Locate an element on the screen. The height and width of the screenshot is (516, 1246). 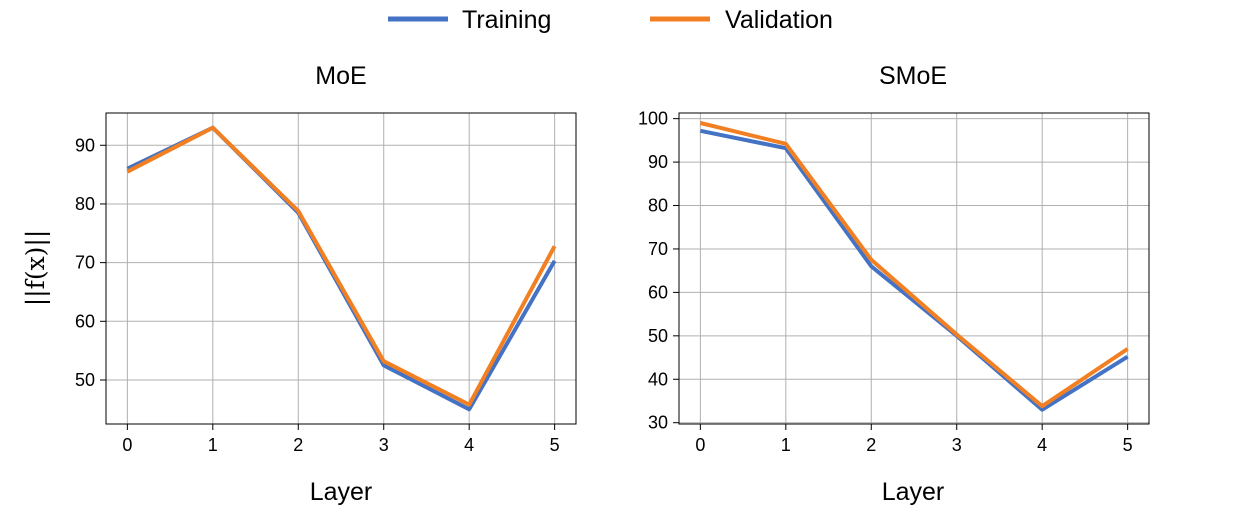
y-tick-label-smoe-1: 40 is located at coordinates (658, 379).